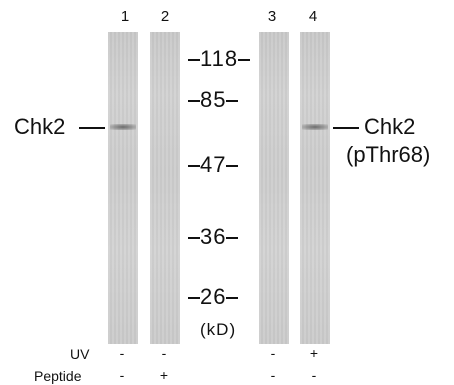 The image size is (454, 385). What do you see at coordinates (390, 126) in the screenshot?
I see `right-protein-label: Chk2` at bounding box center [390, 126].